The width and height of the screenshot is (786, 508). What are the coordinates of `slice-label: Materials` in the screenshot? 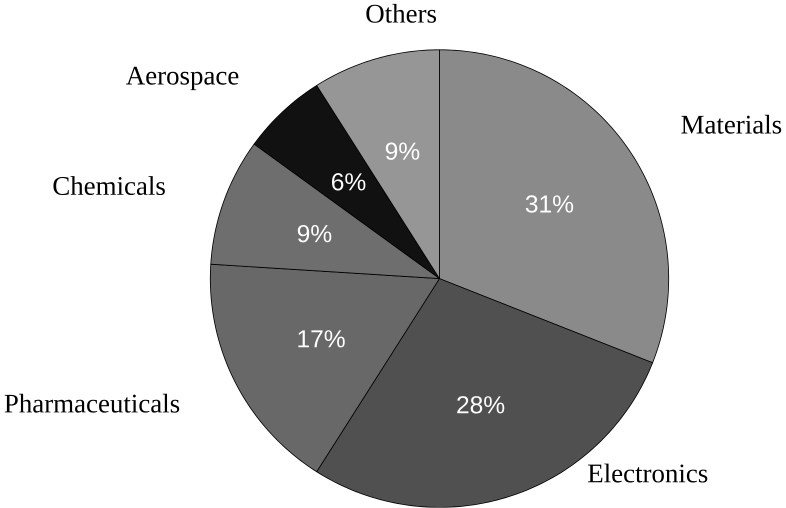 It's located at (731, 124).